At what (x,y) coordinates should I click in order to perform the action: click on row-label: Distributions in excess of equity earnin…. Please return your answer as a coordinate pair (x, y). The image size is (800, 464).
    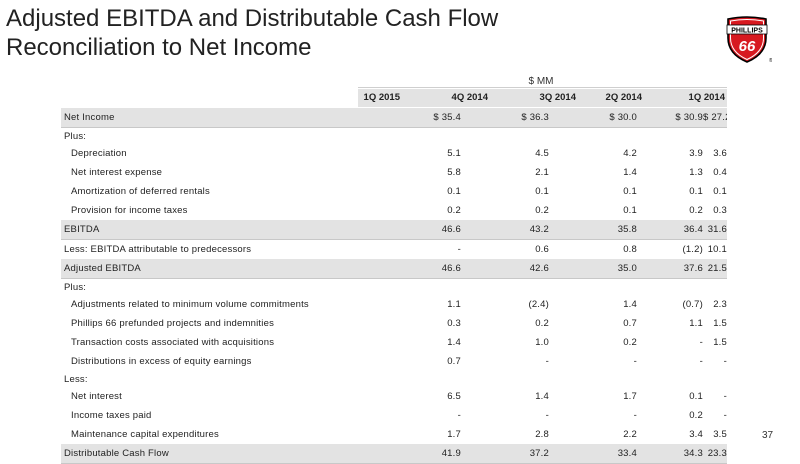
    Looking at the image, I should click on (161, 361).